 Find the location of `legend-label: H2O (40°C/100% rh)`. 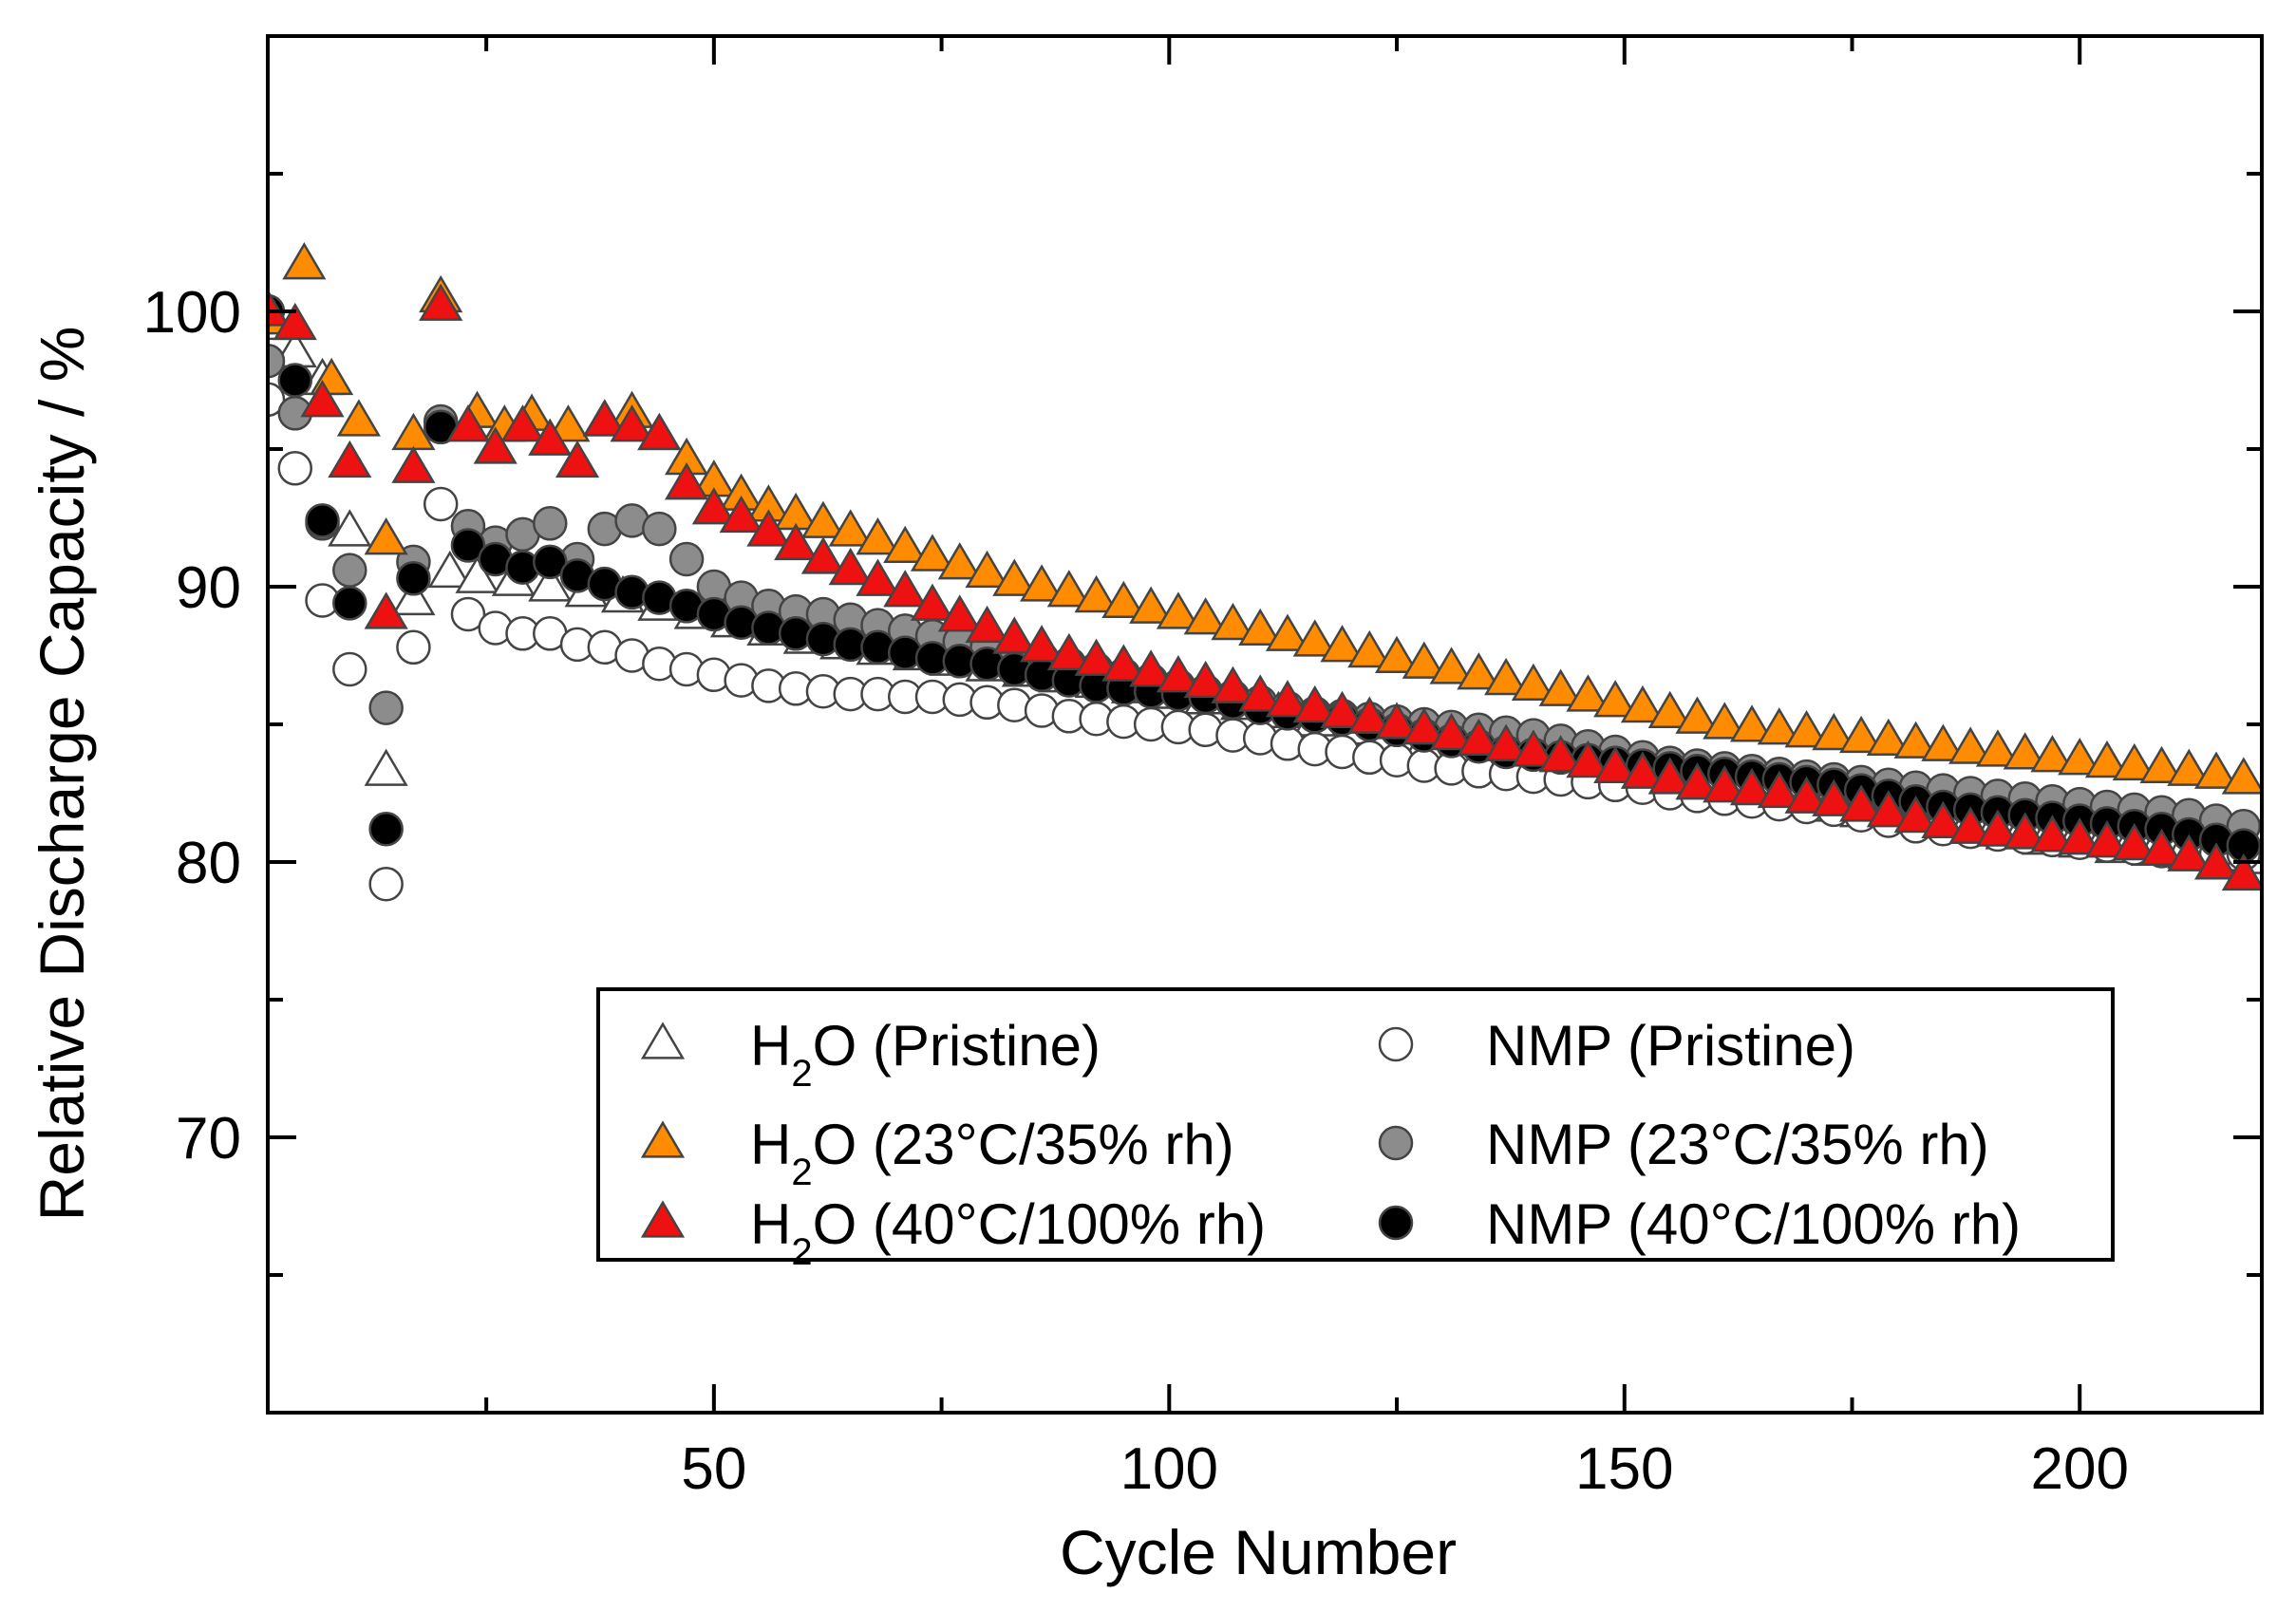

legend-label: H2O (40°C/100% rh) is located at coordinates (1008, 1232).